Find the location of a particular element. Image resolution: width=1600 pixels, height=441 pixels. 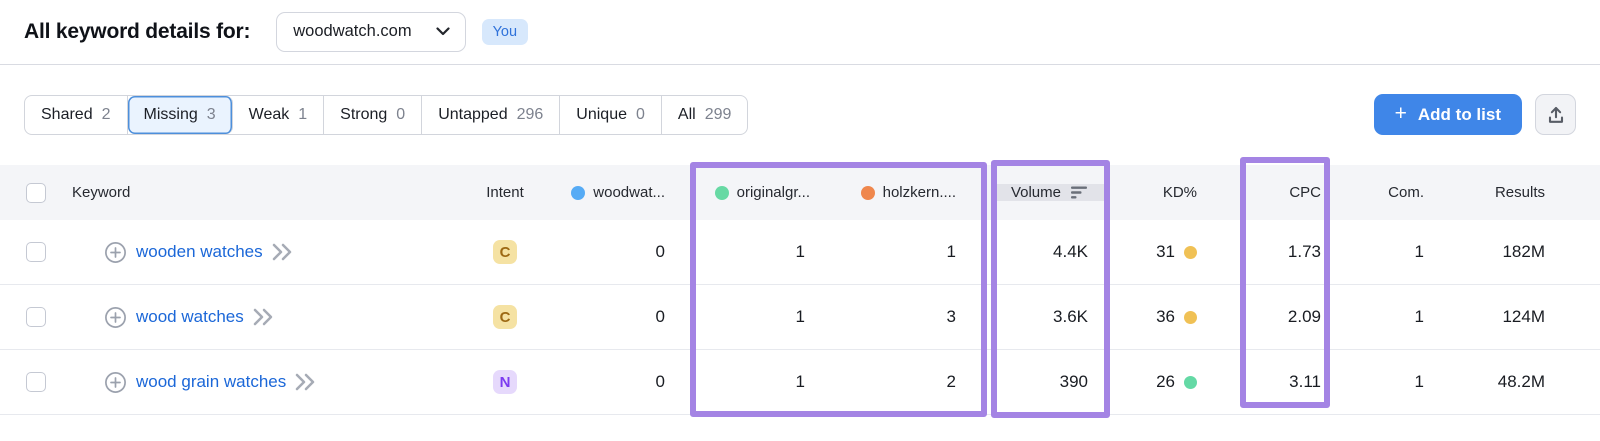

upload-icon is located at coordinates (1555, 114).